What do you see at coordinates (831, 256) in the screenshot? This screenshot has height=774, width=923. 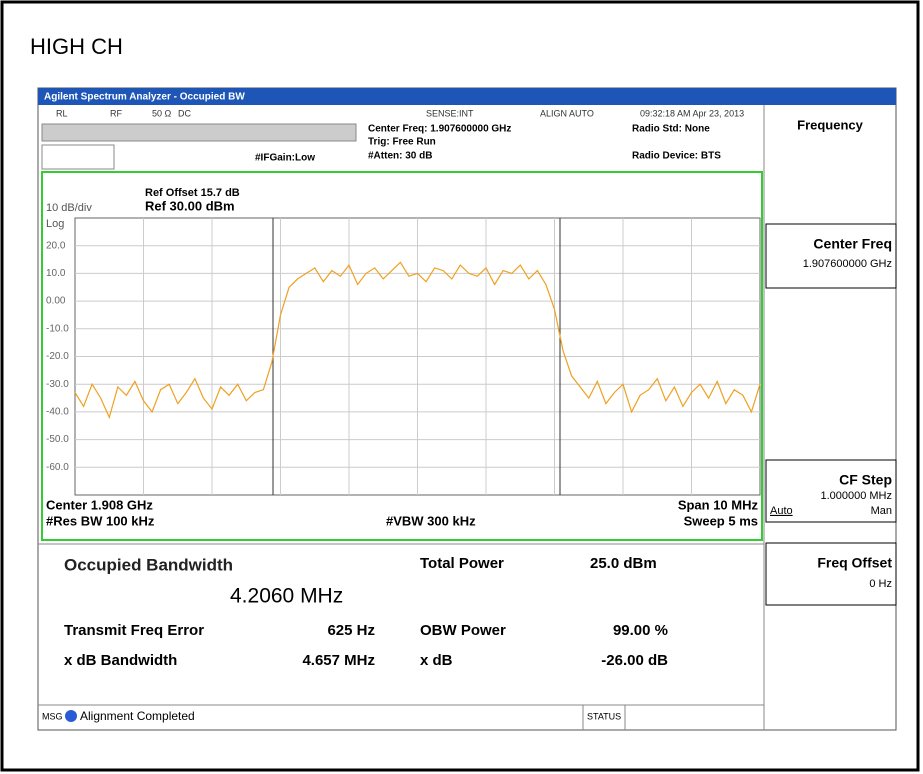 I see `softkey-center-freq` at bounding box center [831, 256].